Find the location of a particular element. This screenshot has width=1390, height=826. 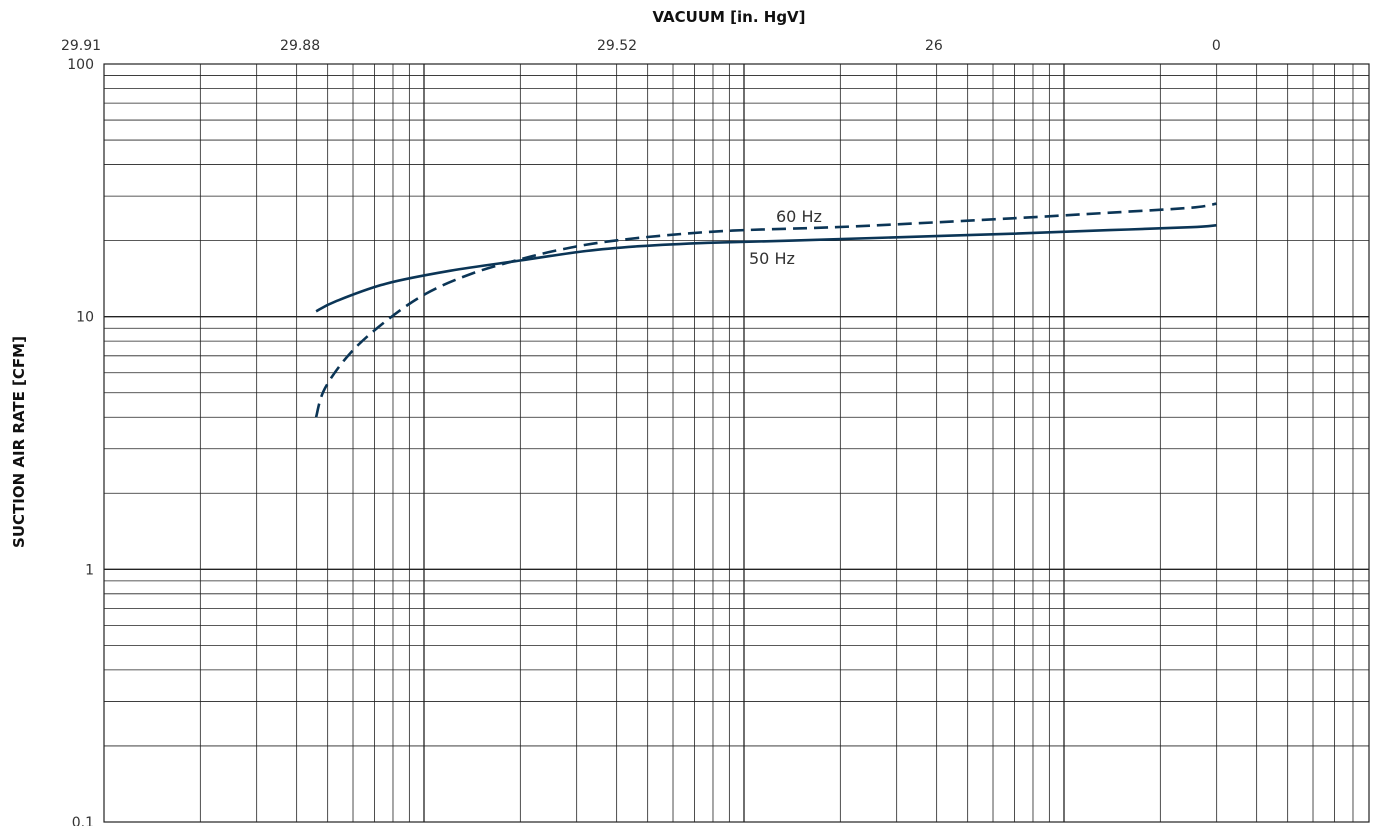

x-tick-labels: 29.91 29.88 29.52 26 0 is located at coordinates (641, 46).